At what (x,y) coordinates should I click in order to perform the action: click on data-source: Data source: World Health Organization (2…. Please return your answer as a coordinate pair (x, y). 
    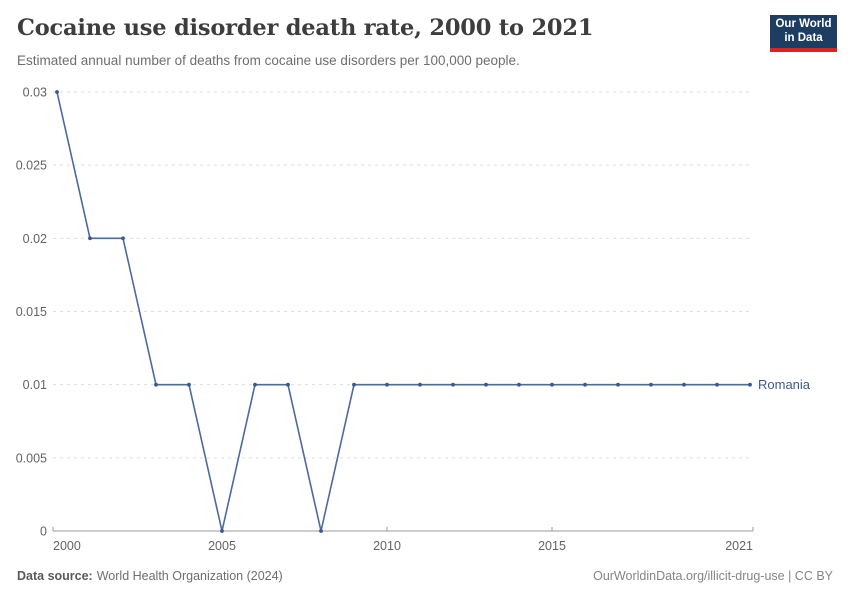
    Looking at the image, I should click on (150, 576).